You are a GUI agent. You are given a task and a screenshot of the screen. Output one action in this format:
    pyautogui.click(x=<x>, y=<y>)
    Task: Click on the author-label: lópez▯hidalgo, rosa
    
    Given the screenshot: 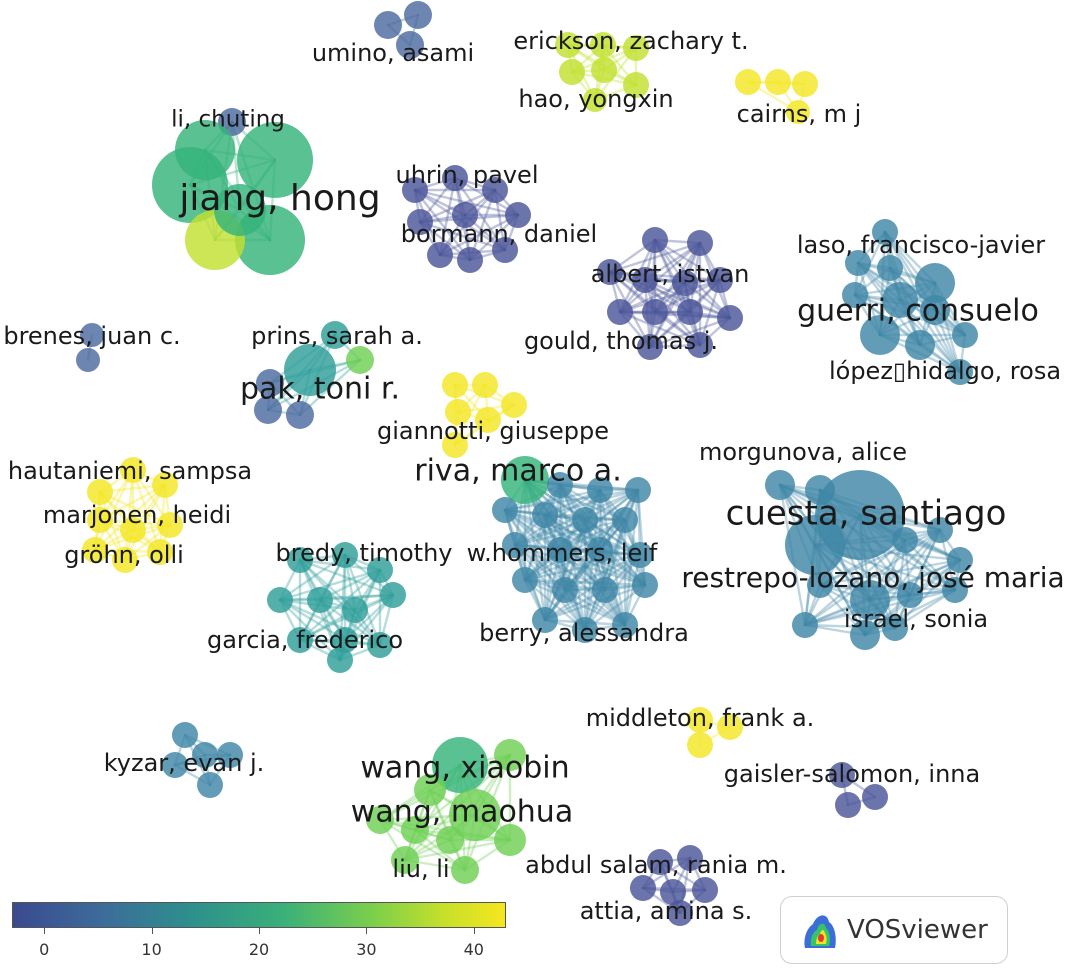 What is the action you would take?
    pyautogui.click(x=945, y=371)
    